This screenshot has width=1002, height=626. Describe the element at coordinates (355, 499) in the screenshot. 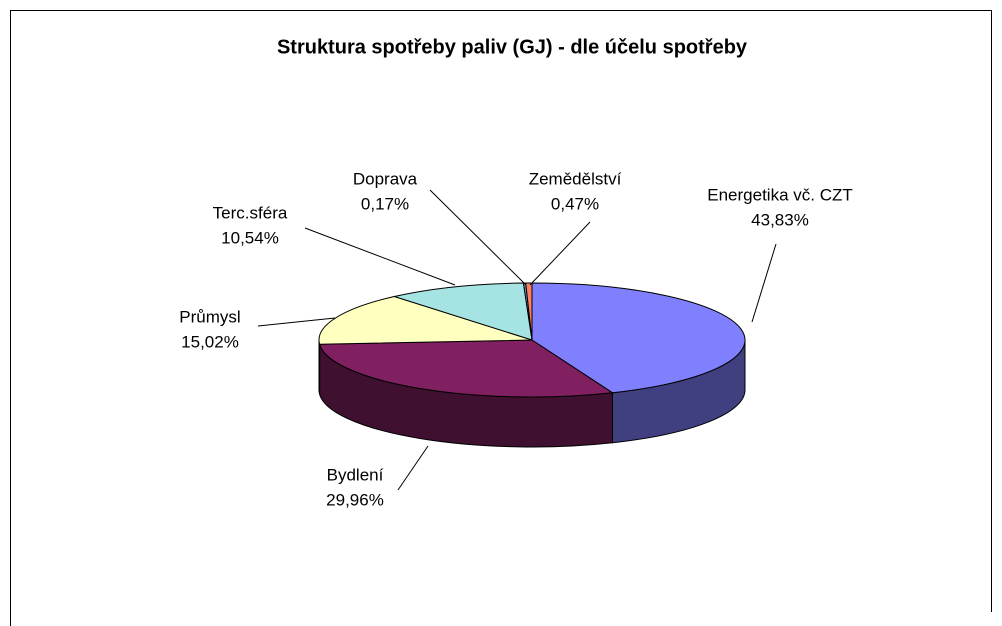

I see `value-label: 29,96%` at that location.